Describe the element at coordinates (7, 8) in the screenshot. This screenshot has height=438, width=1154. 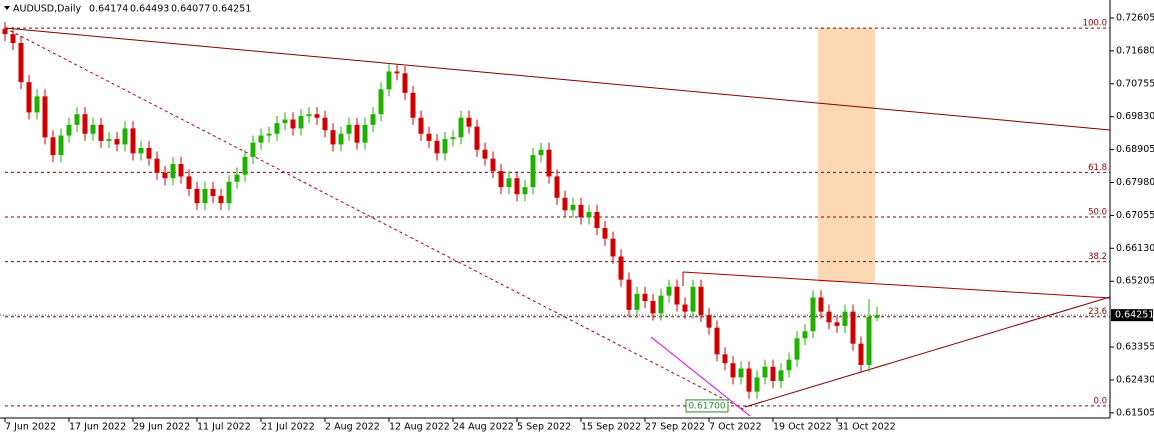
I see `menu-arrow` at that location.